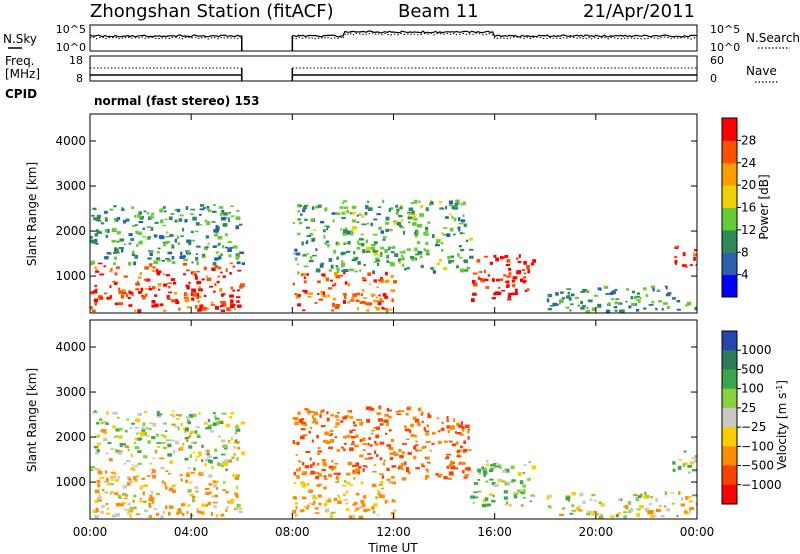 The image size is (800, 554). I want to click on noise-left-tick-bottom: 10^0, so click(71, 47).